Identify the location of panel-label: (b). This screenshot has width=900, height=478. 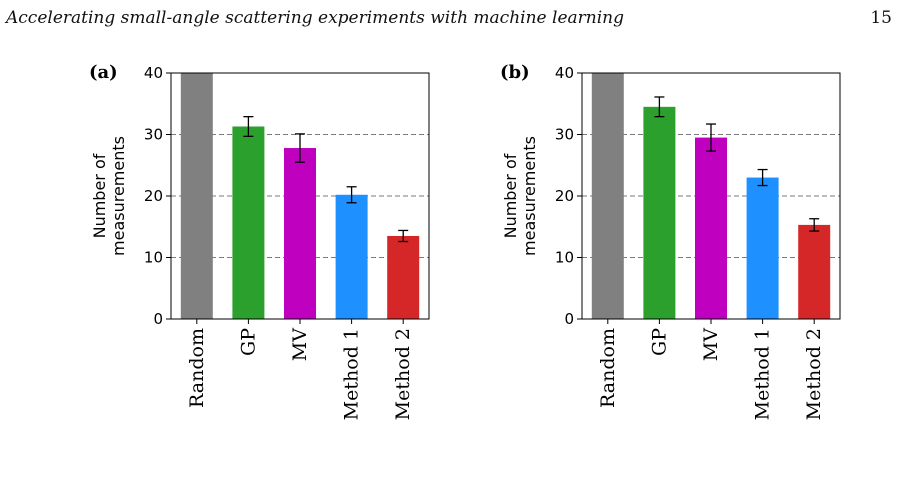
(515, 72).